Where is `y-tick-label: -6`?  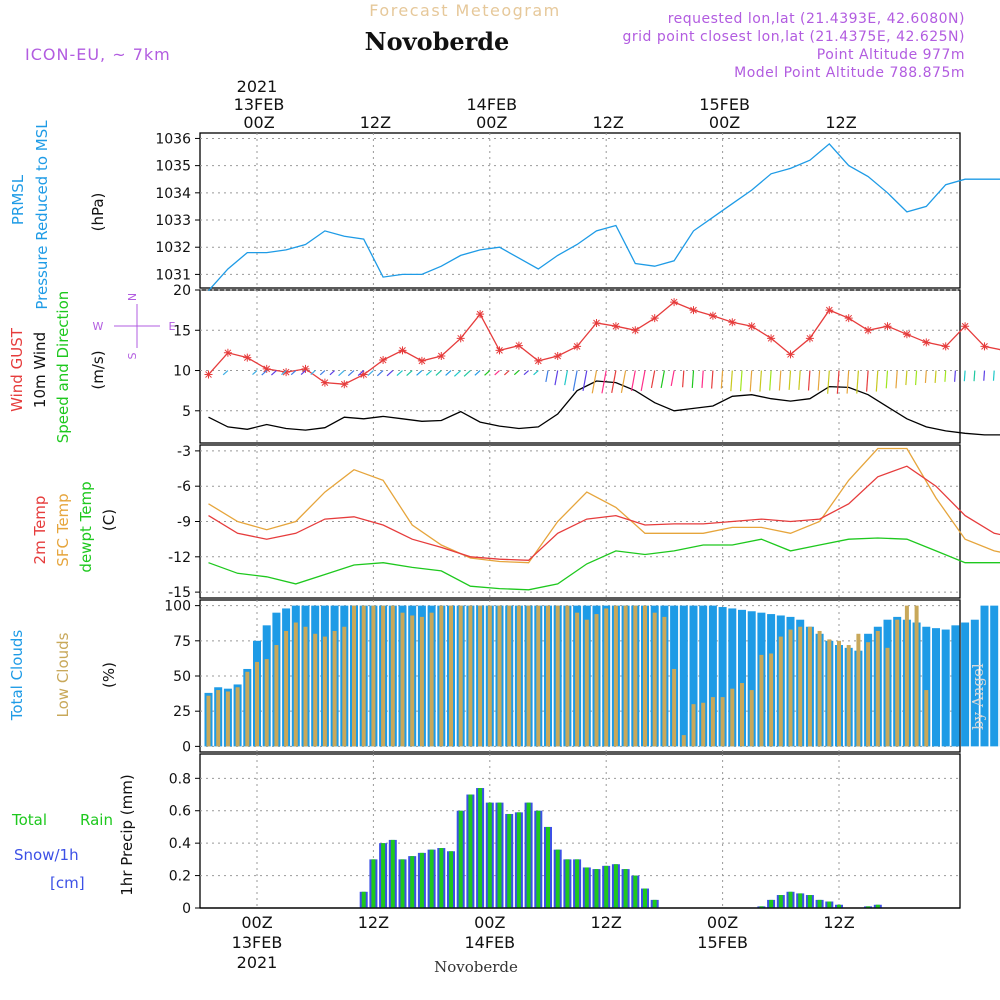 y-tick-label: -6 is located at coordinates (184, 487).